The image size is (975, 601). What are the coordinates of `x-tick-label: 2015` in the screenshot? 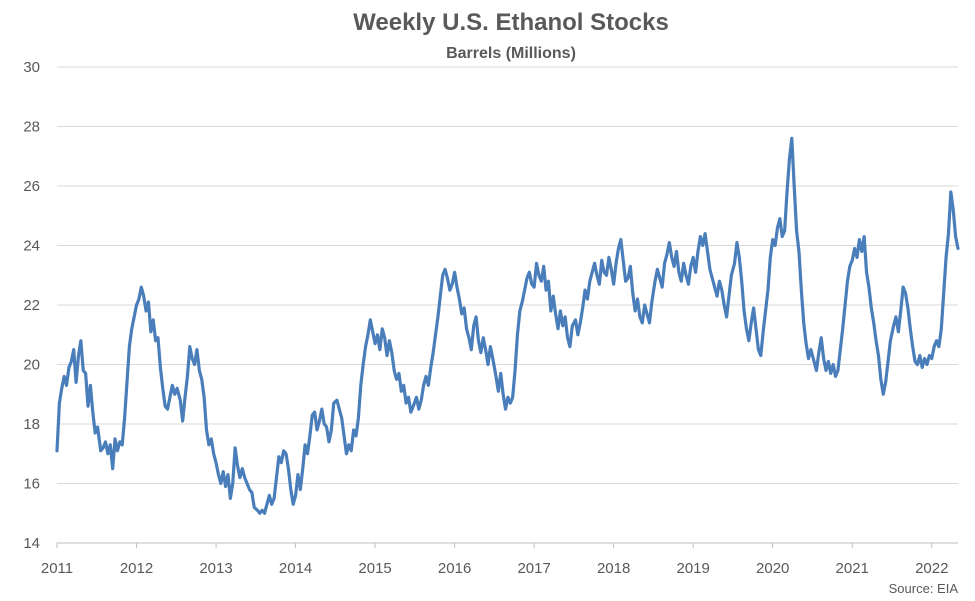 It's located at (374, 568).